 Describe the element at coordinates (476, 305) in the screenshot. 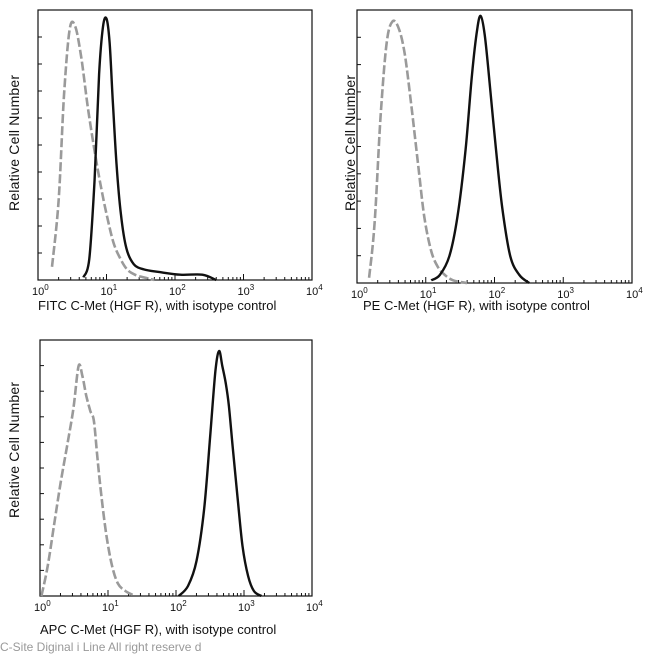

I see `x-axis-label: PE C-Met (HGF R), with isotype control` at that location.